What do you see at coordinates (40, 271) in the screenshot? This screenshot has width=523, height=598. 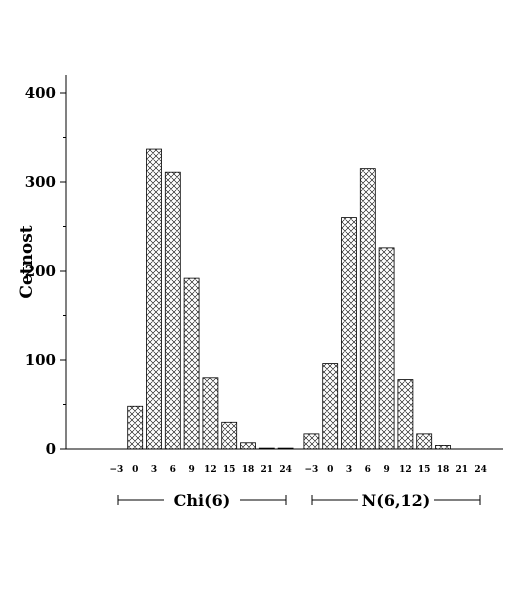 I see `y-tick-label: 200` at bounding box center [40, 271].